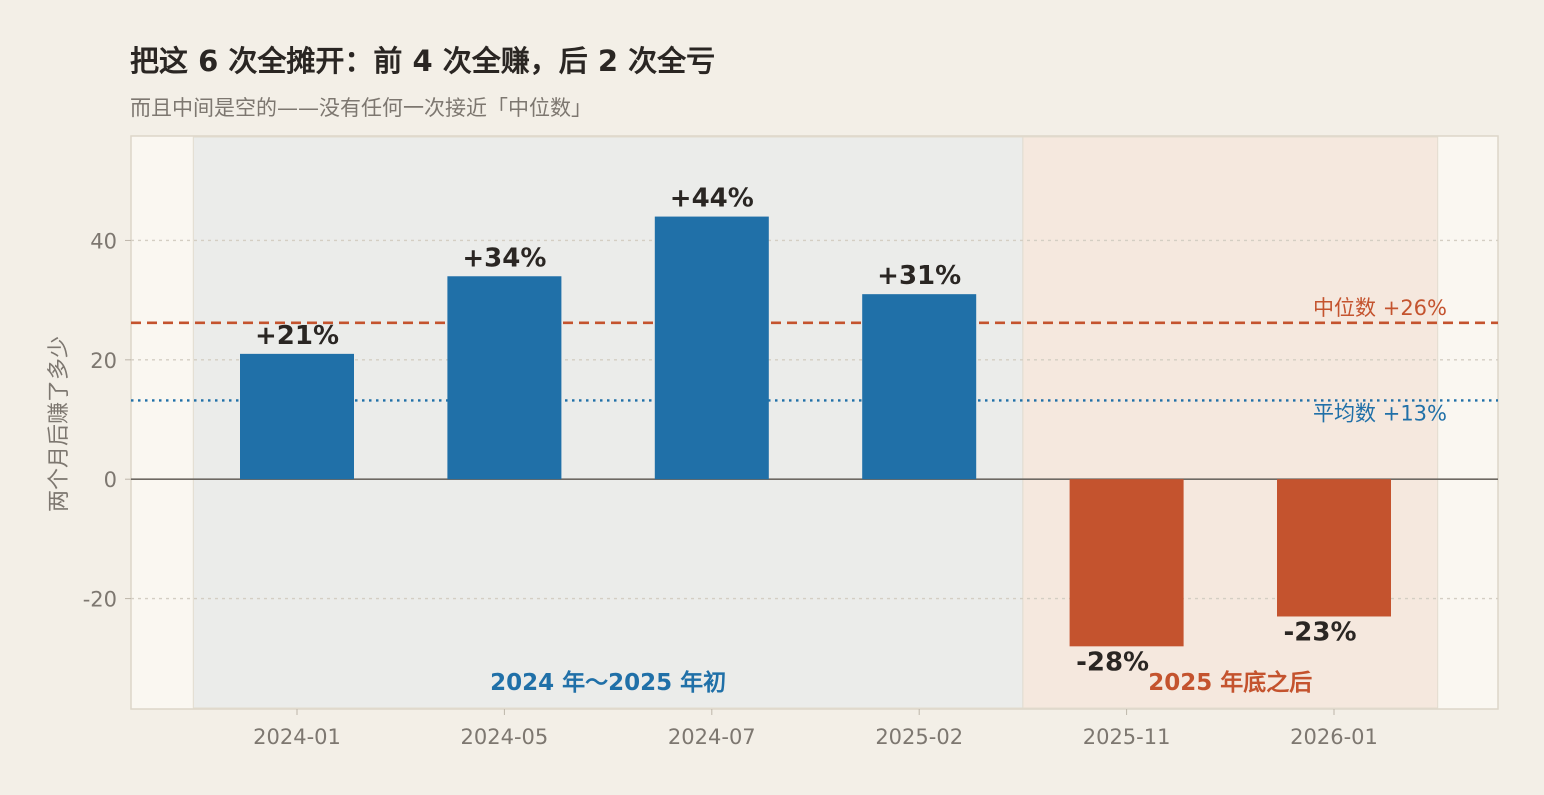 The height and width of the screenshot is (795, 1544). I want to click on median-label: 中位数 +26%, so click(1380, 308).